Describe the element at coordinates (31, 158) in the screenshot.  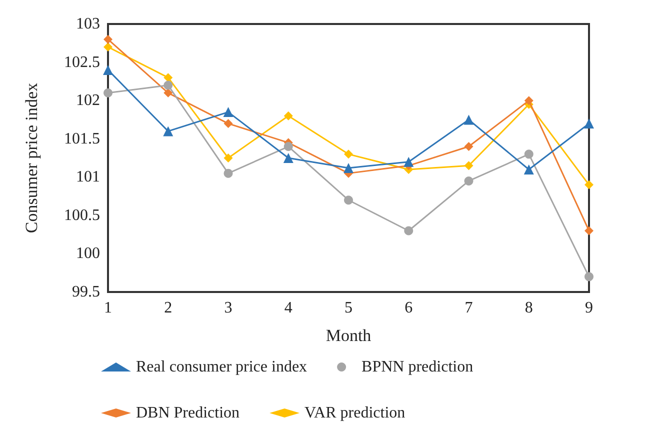
I see `y-axis-title: Consumer price index` at that location.